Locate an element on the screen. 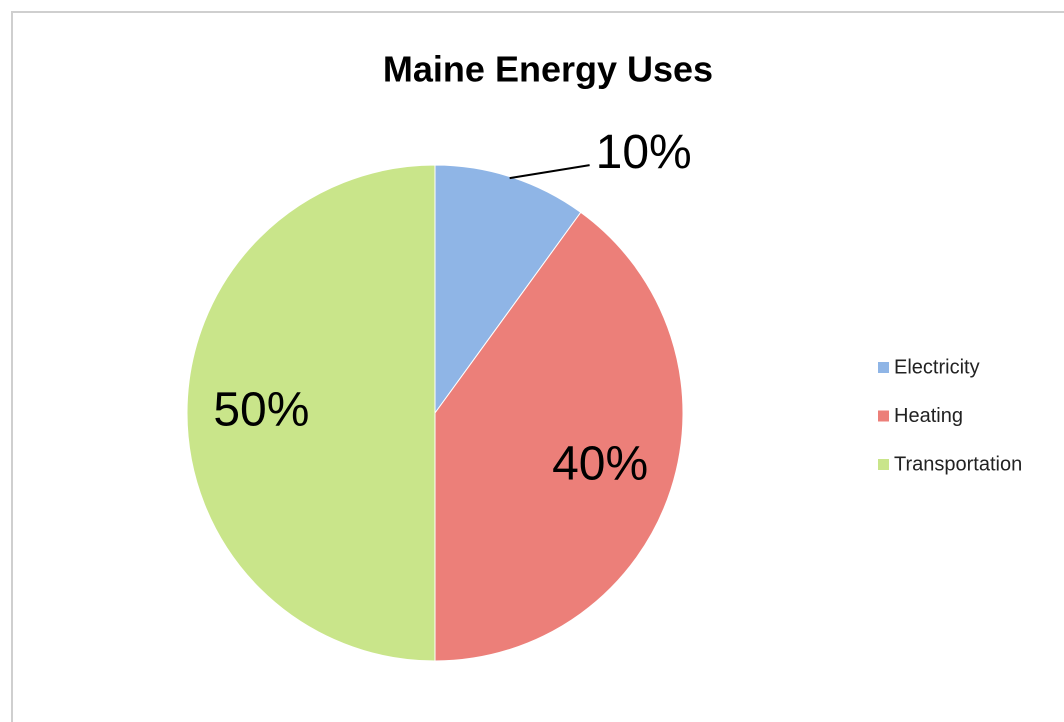  leader-line is located at coordinates (549, 172).